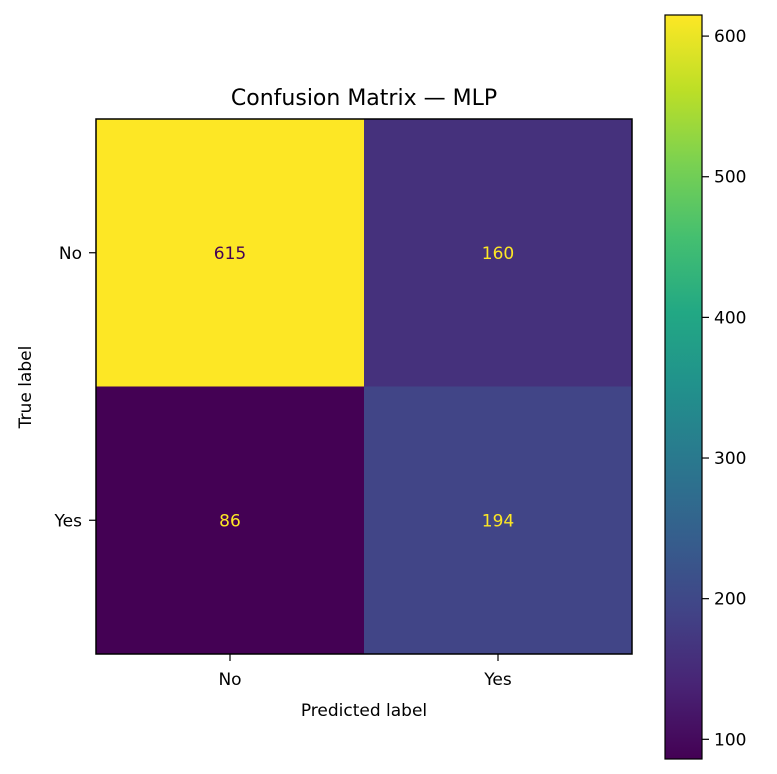 This screenshot has width=777, height=774. I want to click on y-axis-ticks: No Yes, so click(75, 387).